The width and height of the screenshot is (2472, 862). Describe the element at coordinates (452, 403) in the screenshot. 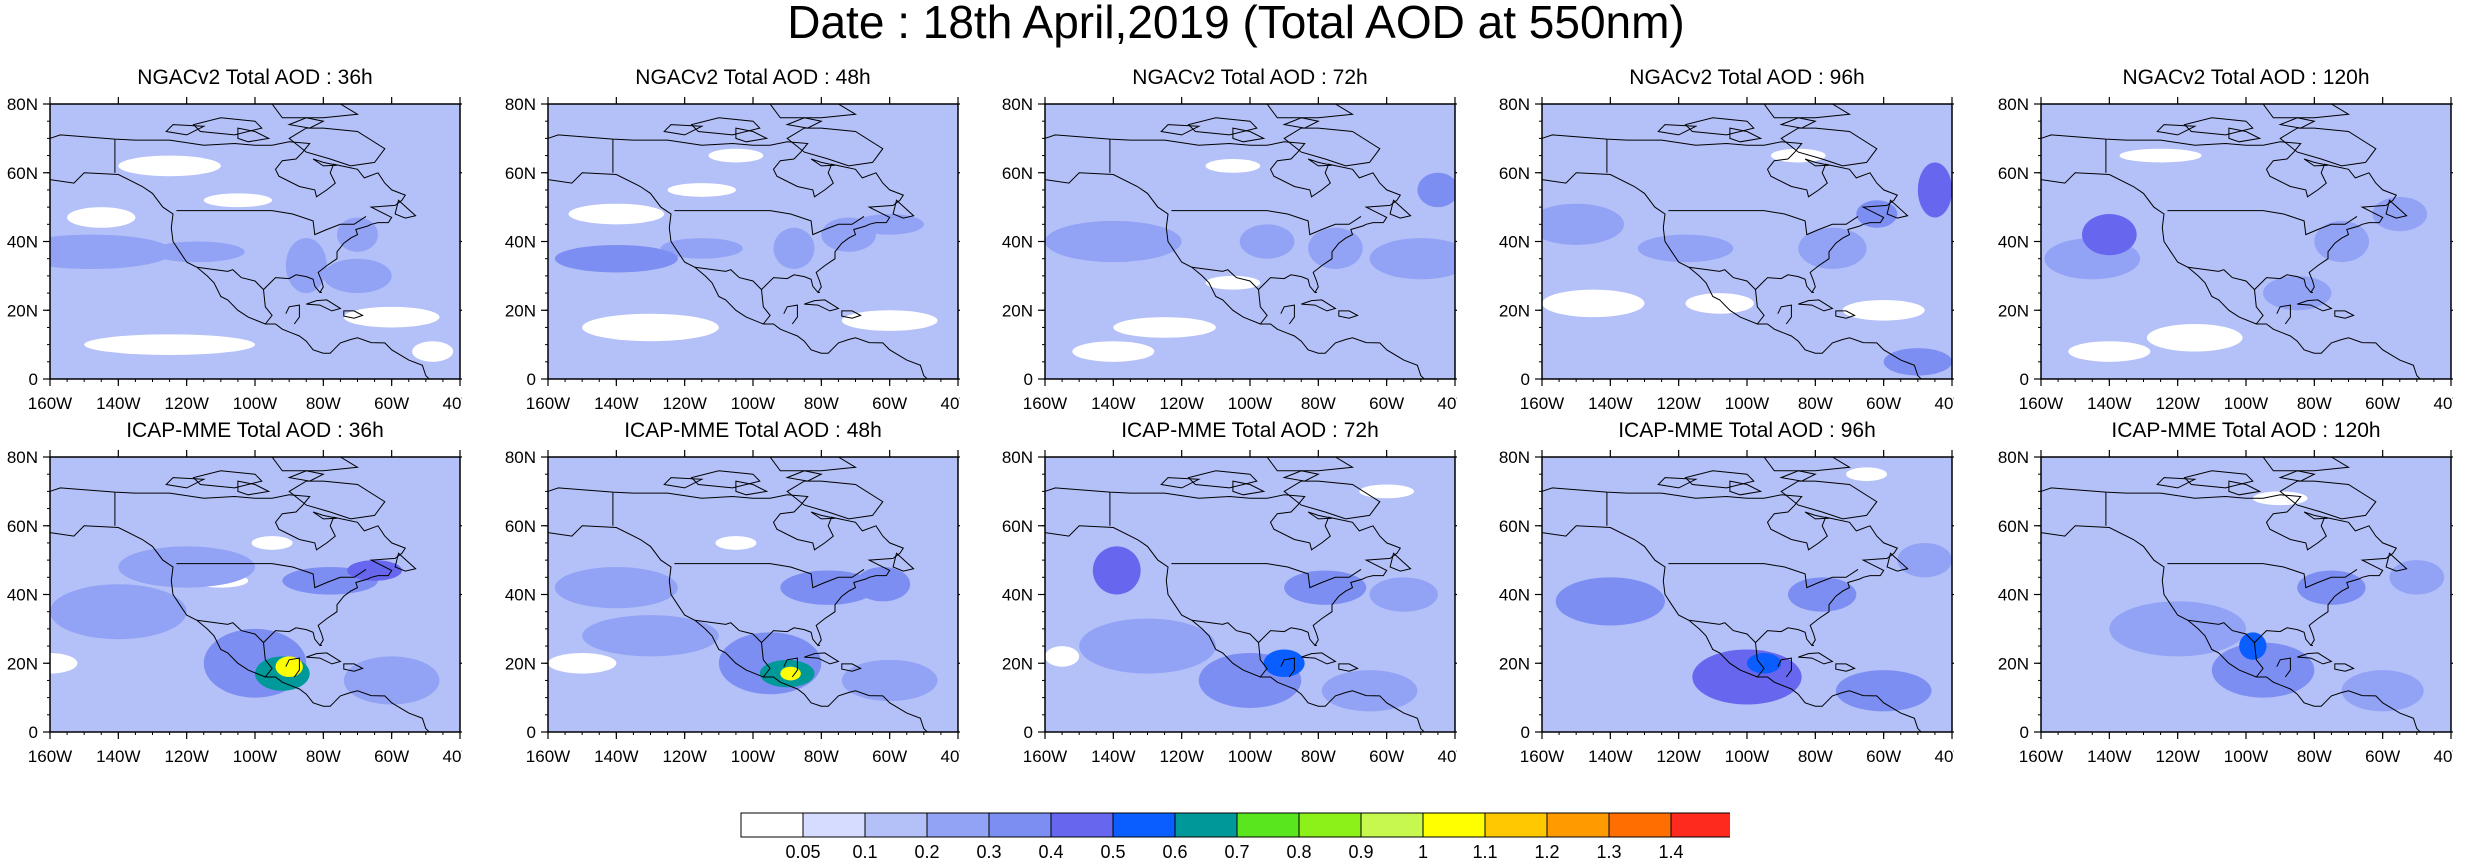

I see `x-tick-label: 40W` at that location.